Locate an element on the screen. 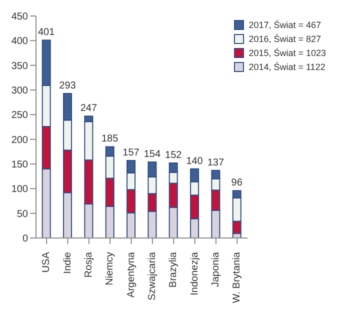  total-label: 154 is located at coordinates (152, 154).